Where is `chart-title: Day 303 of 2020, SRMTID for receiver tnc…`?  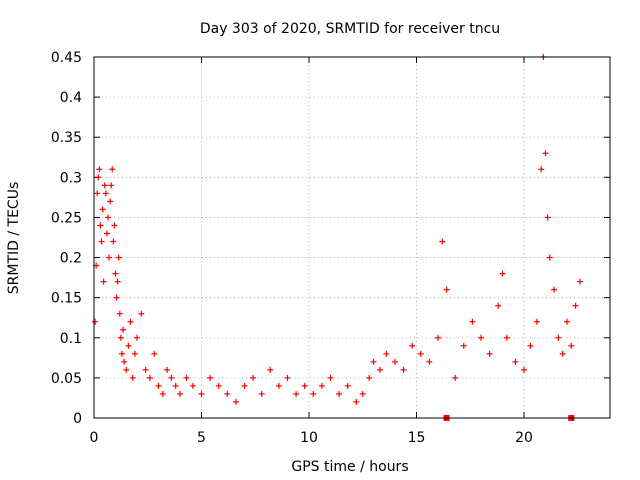 chart-title: Day 303 of 2020, SRMTID for receiver tnc… is located at coordinates (350, 29).